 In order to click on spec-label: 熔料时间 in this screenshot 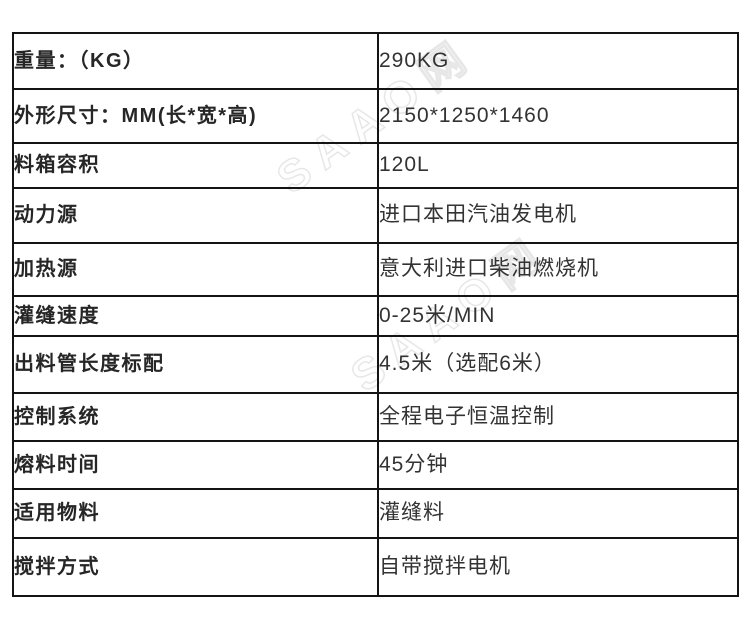, I will do `click(195, 465)`.